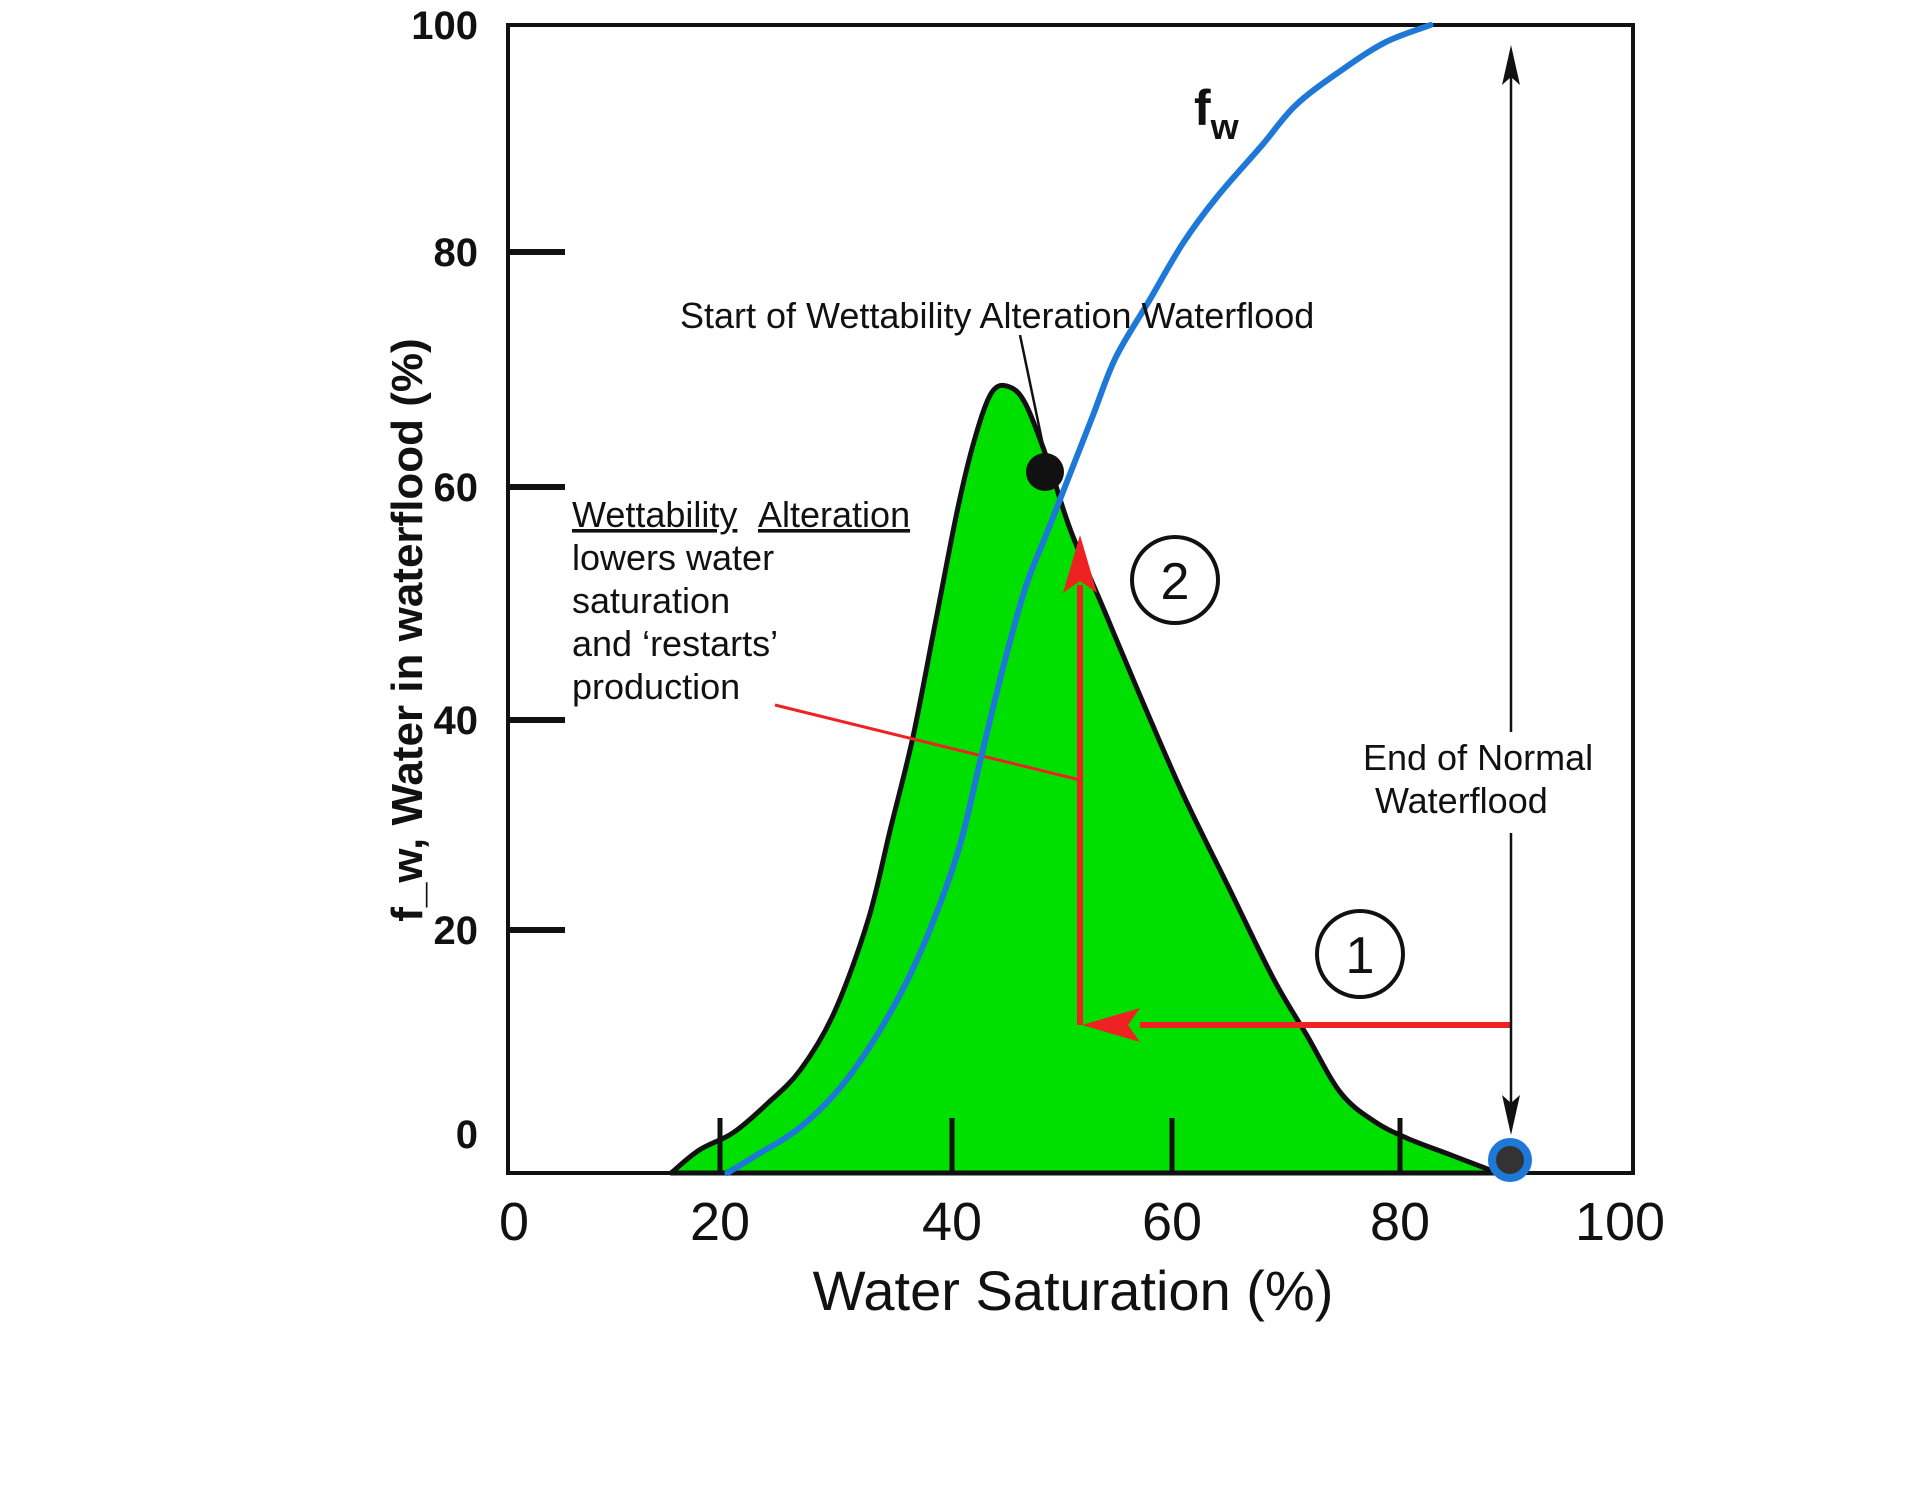 The height and width of the screenshot is (1502, 1920). I want to click on start-point-marker, so click(1045, 472).